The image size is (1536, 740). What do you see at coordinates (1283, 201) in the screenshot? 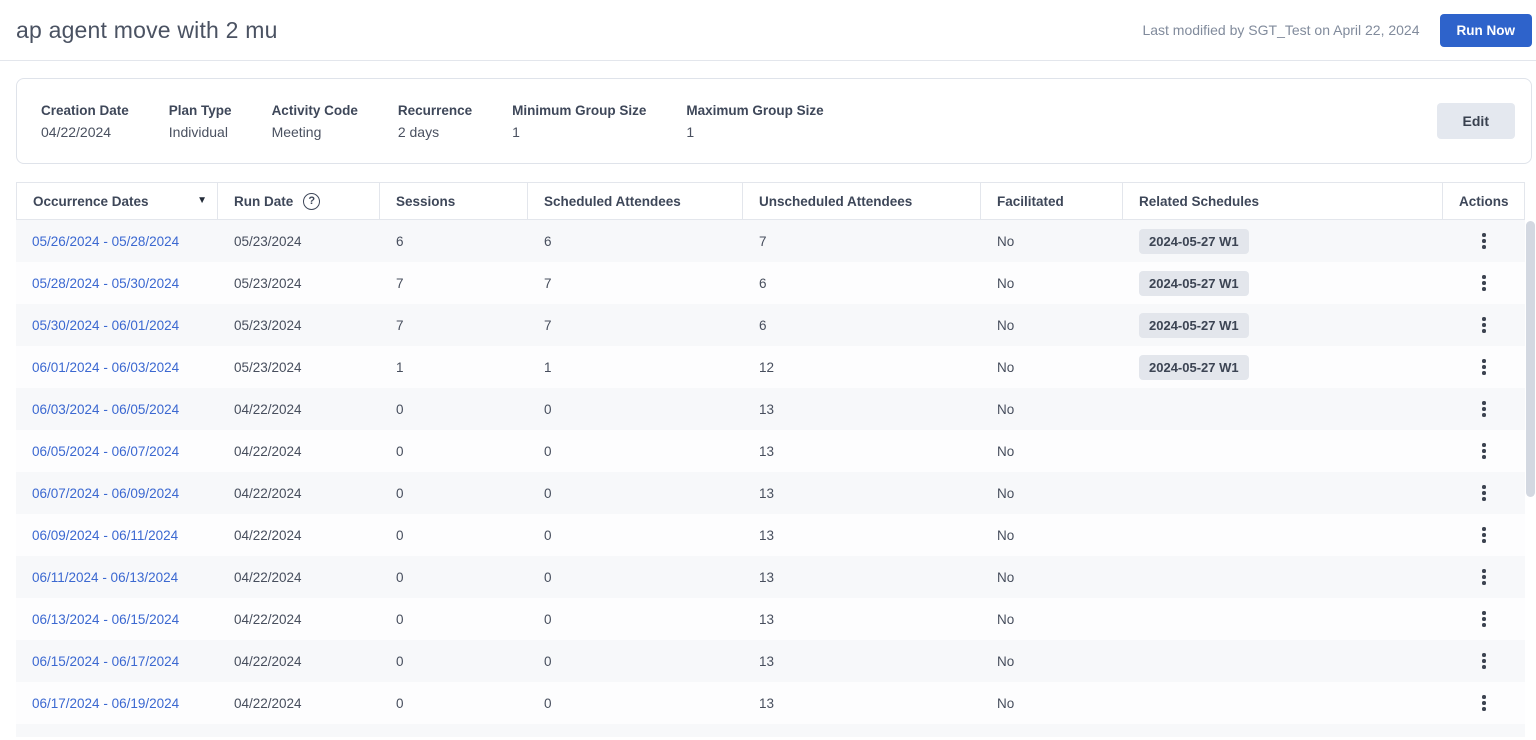
I see `column-header-related-schedules: Related Schedules` at bounding box center [1283, 201].